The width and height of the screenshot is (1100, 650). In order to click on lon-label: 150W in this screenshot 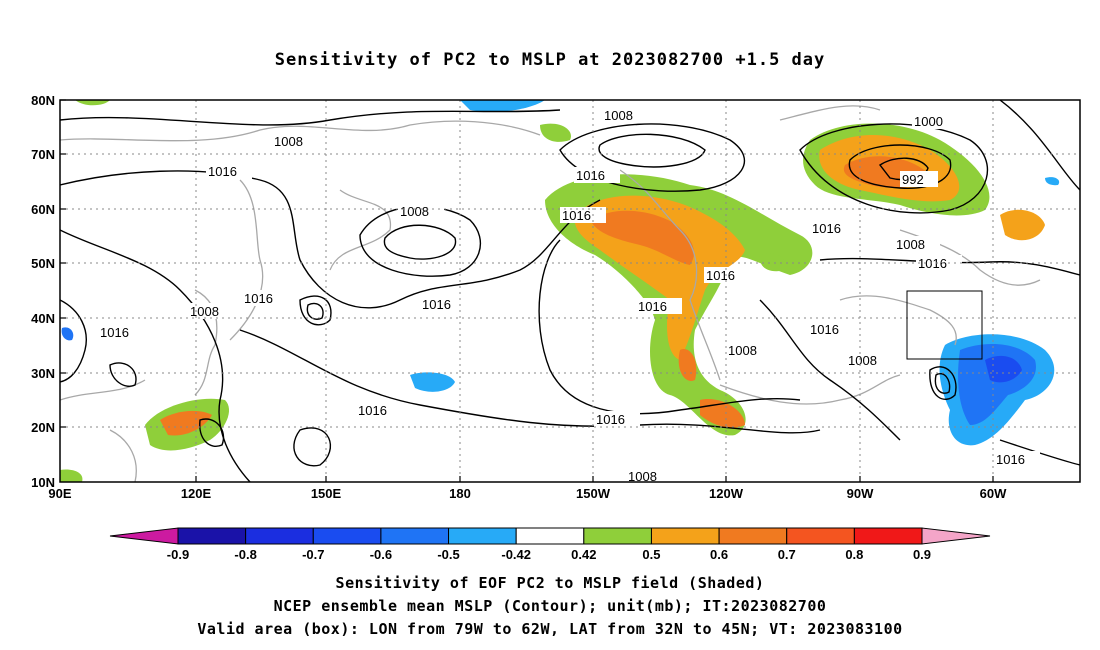, I will do `click(593, 493)`.